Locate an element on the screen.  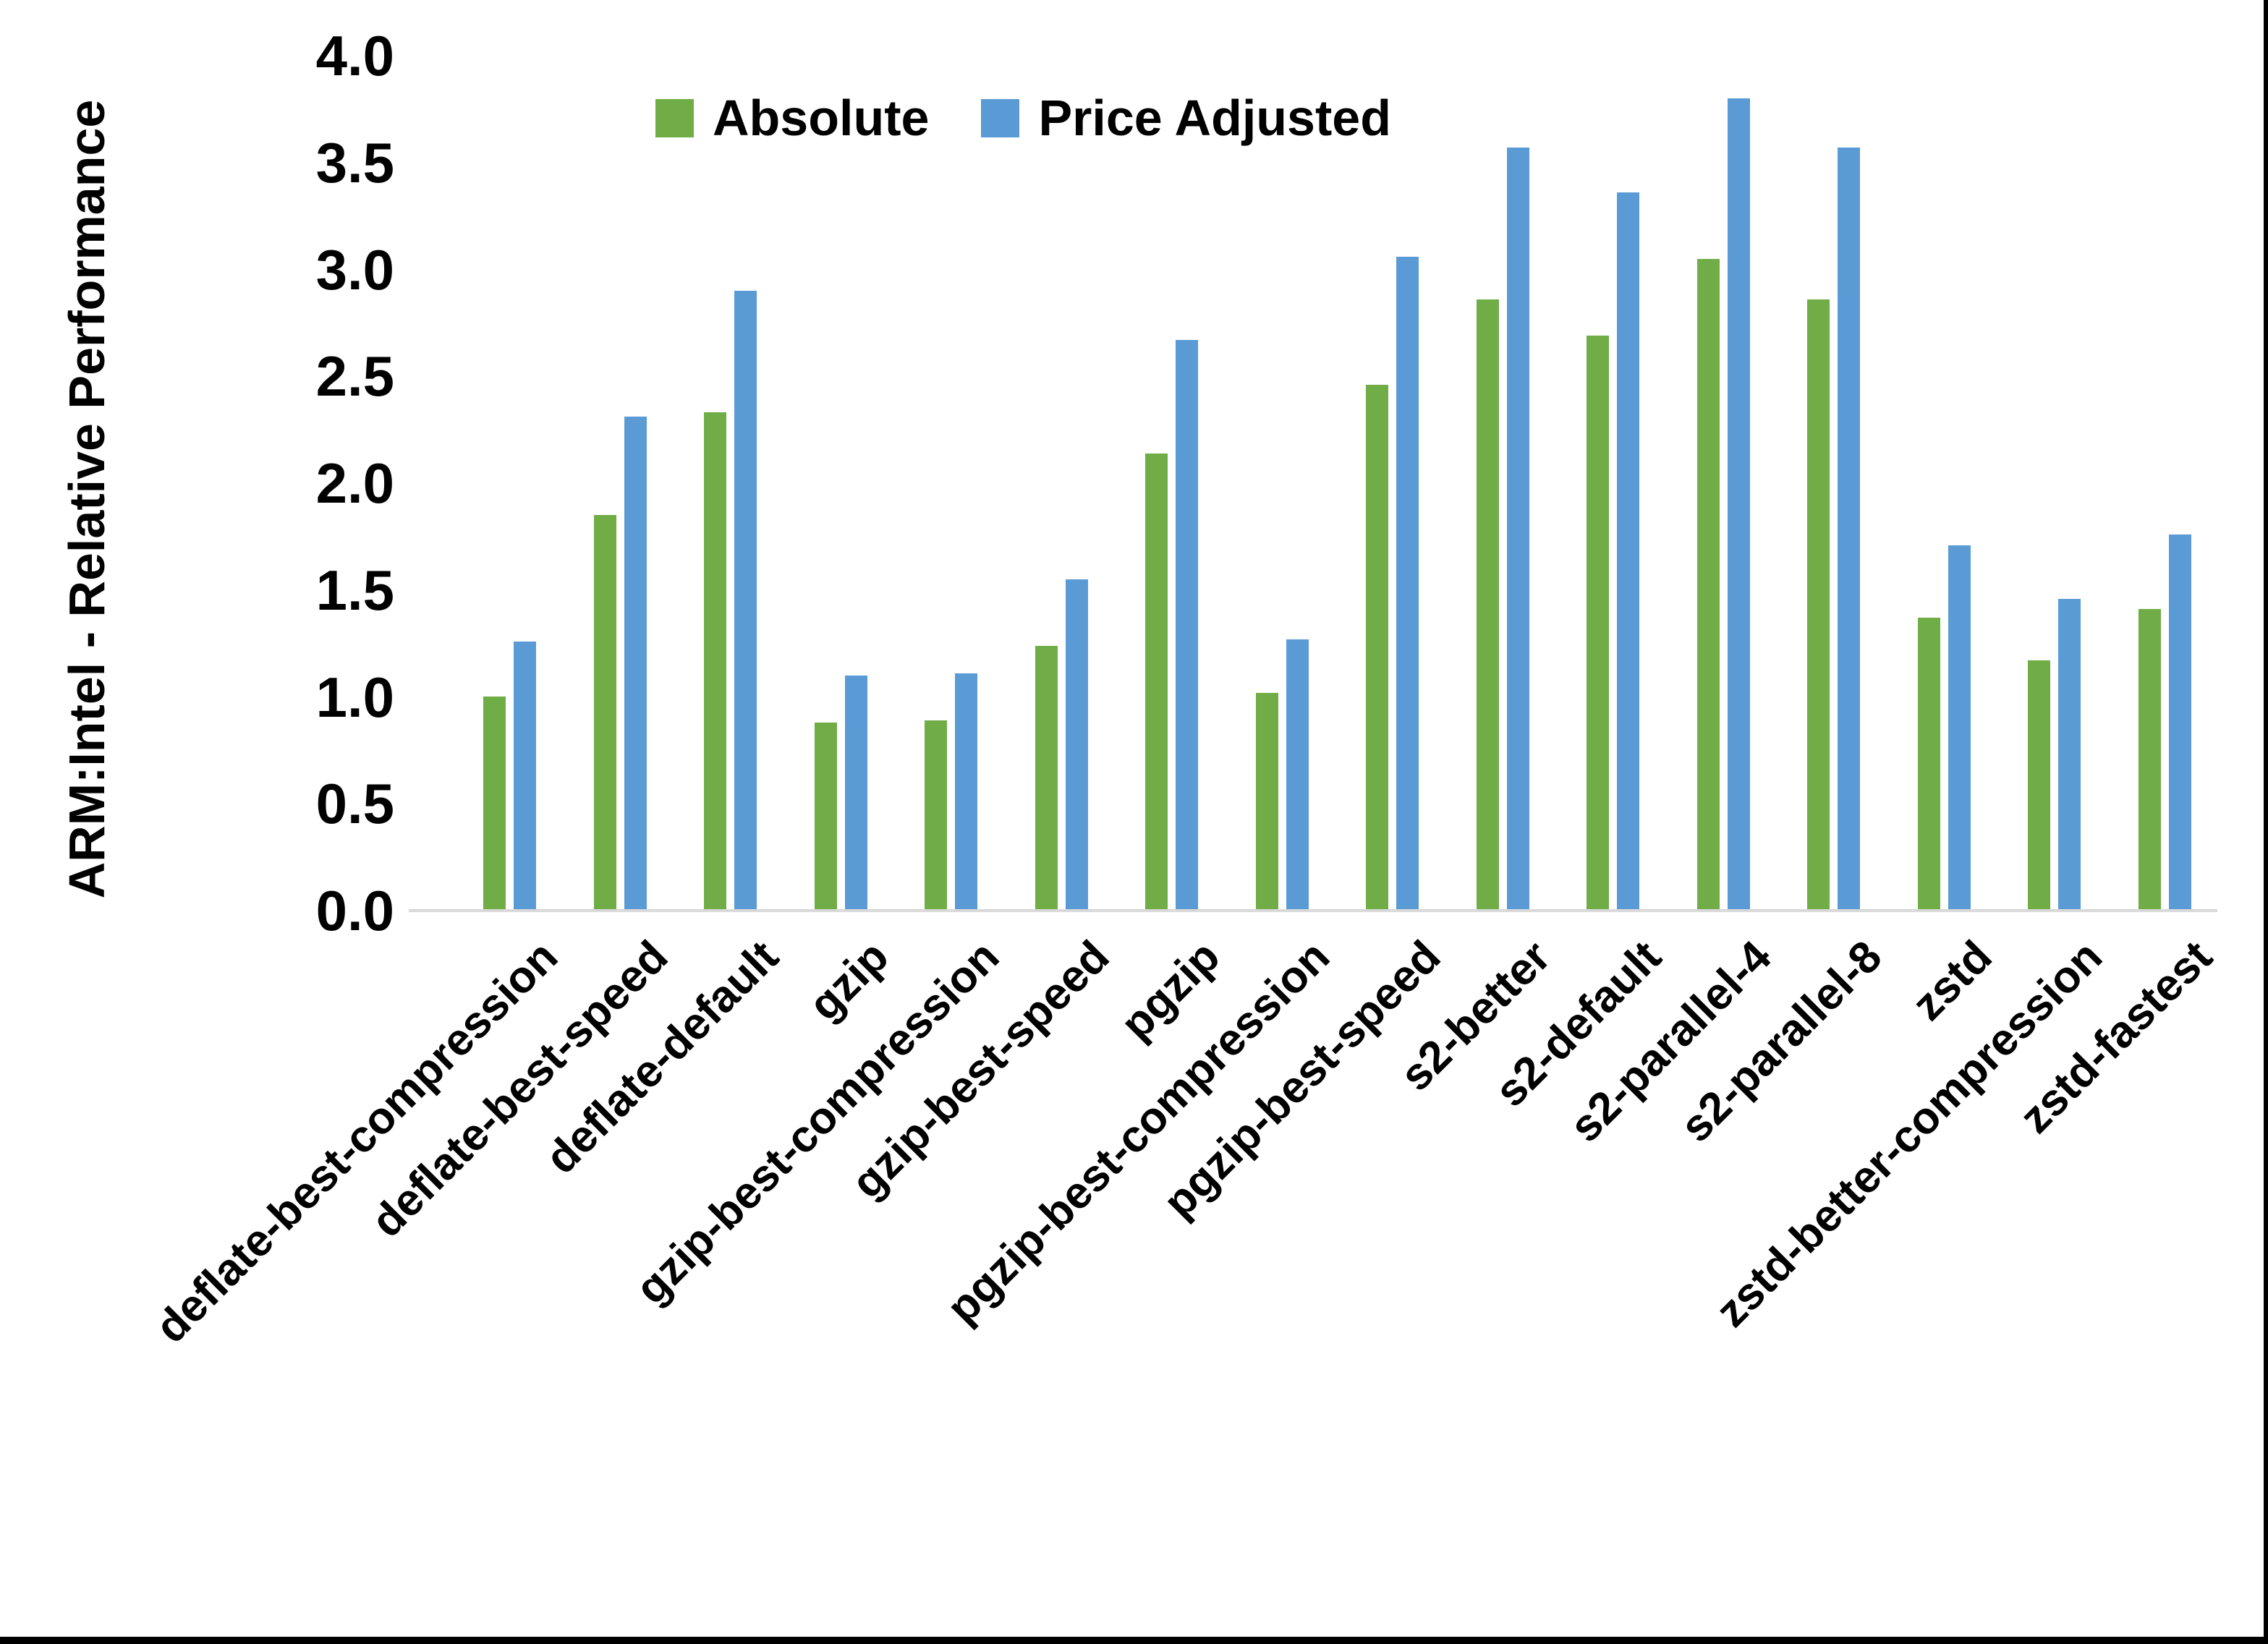
bar-absolute-pgzip-best-compression is located at coordinates (1267, 802).